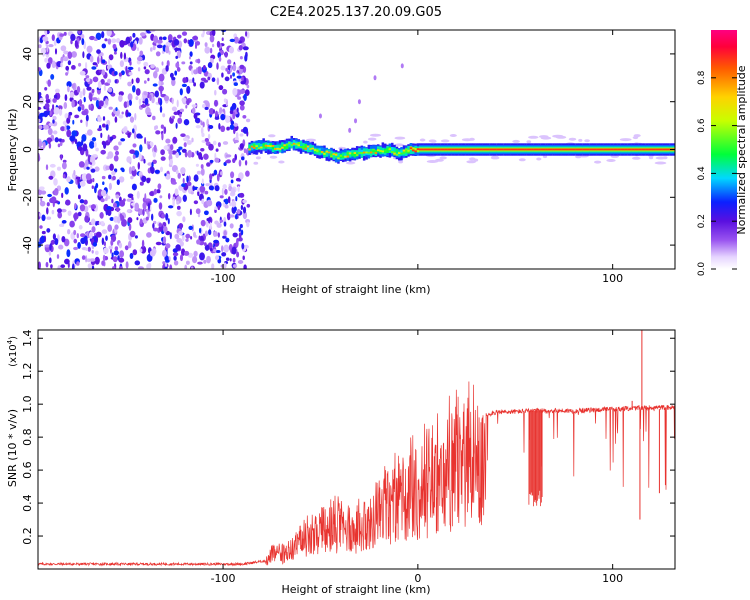  Describe the element at coordinates (702, 269) in the screenshot. I see `colorbar-tick-label: 0.0` at that location.